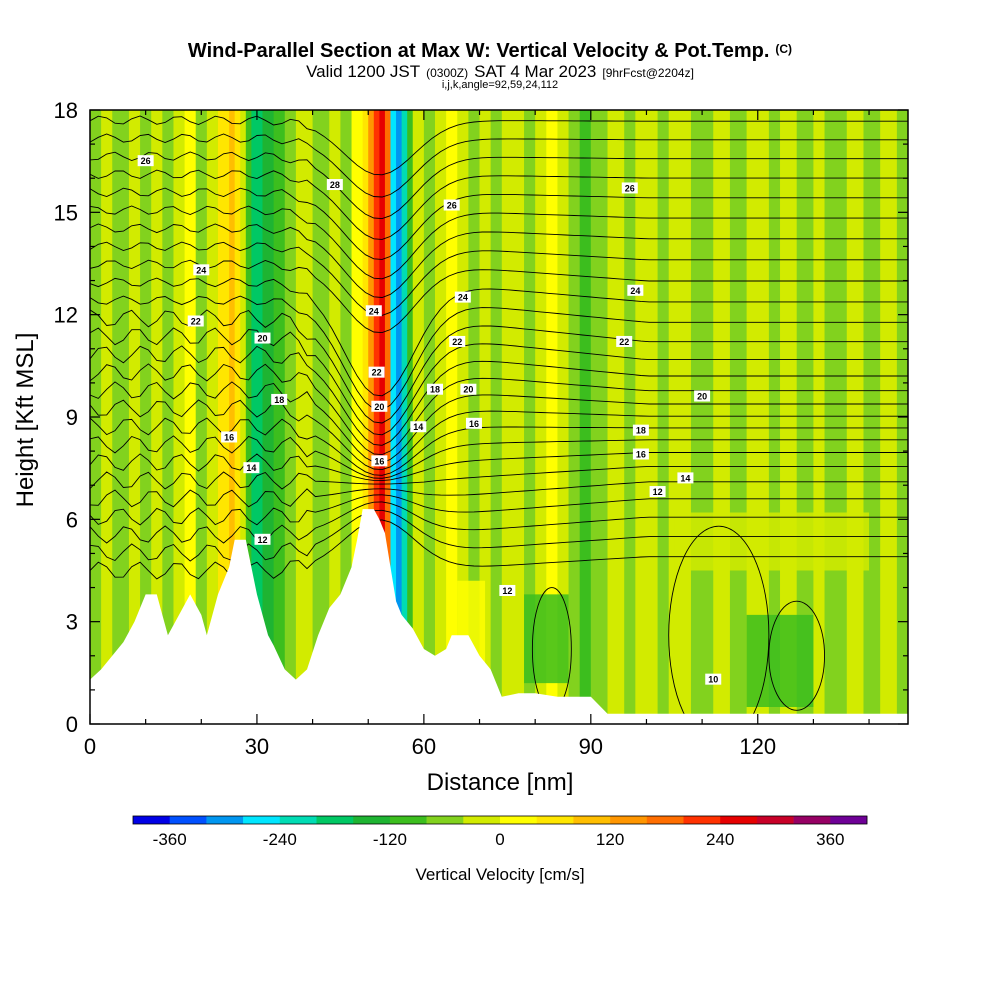  Describe the element at coordinates (72, 519) in the screenshot. I see `y-tick-label: 6` at that location.